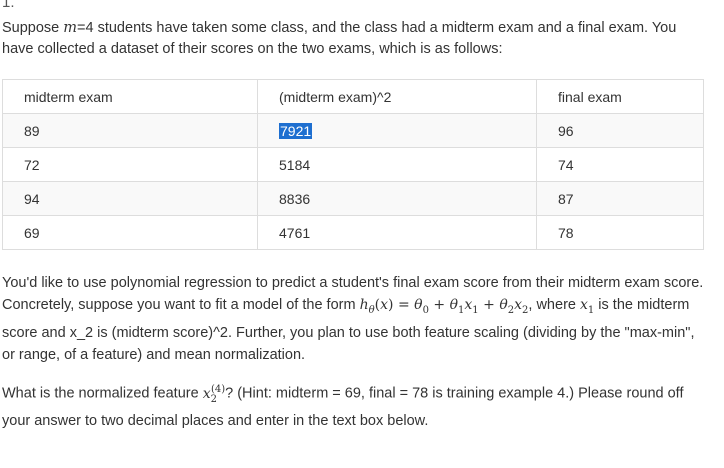 This screenshot has width=724, height=468. I want to click on table-row: 94 8836 87, so click(353, 198).